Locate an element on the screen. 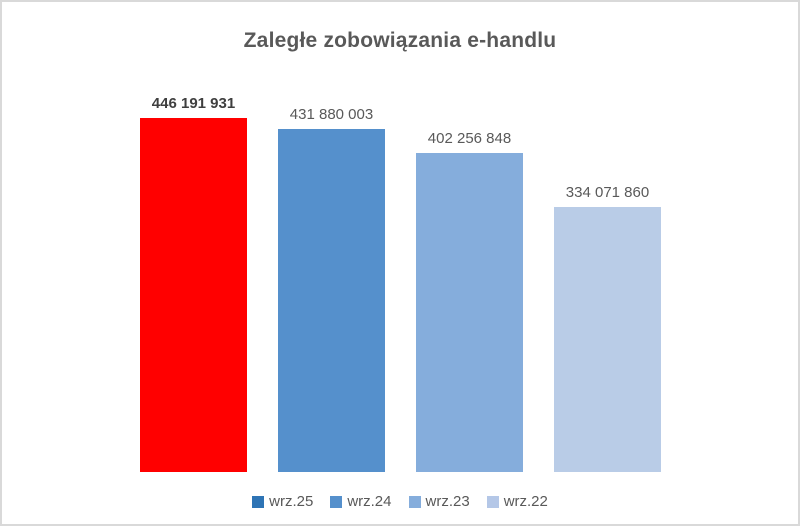 Image resolution: width=800 pixels, height=526 pixels. bar-value-label-wrz.23: 402 256 848 is located at coordinates (469, 138).